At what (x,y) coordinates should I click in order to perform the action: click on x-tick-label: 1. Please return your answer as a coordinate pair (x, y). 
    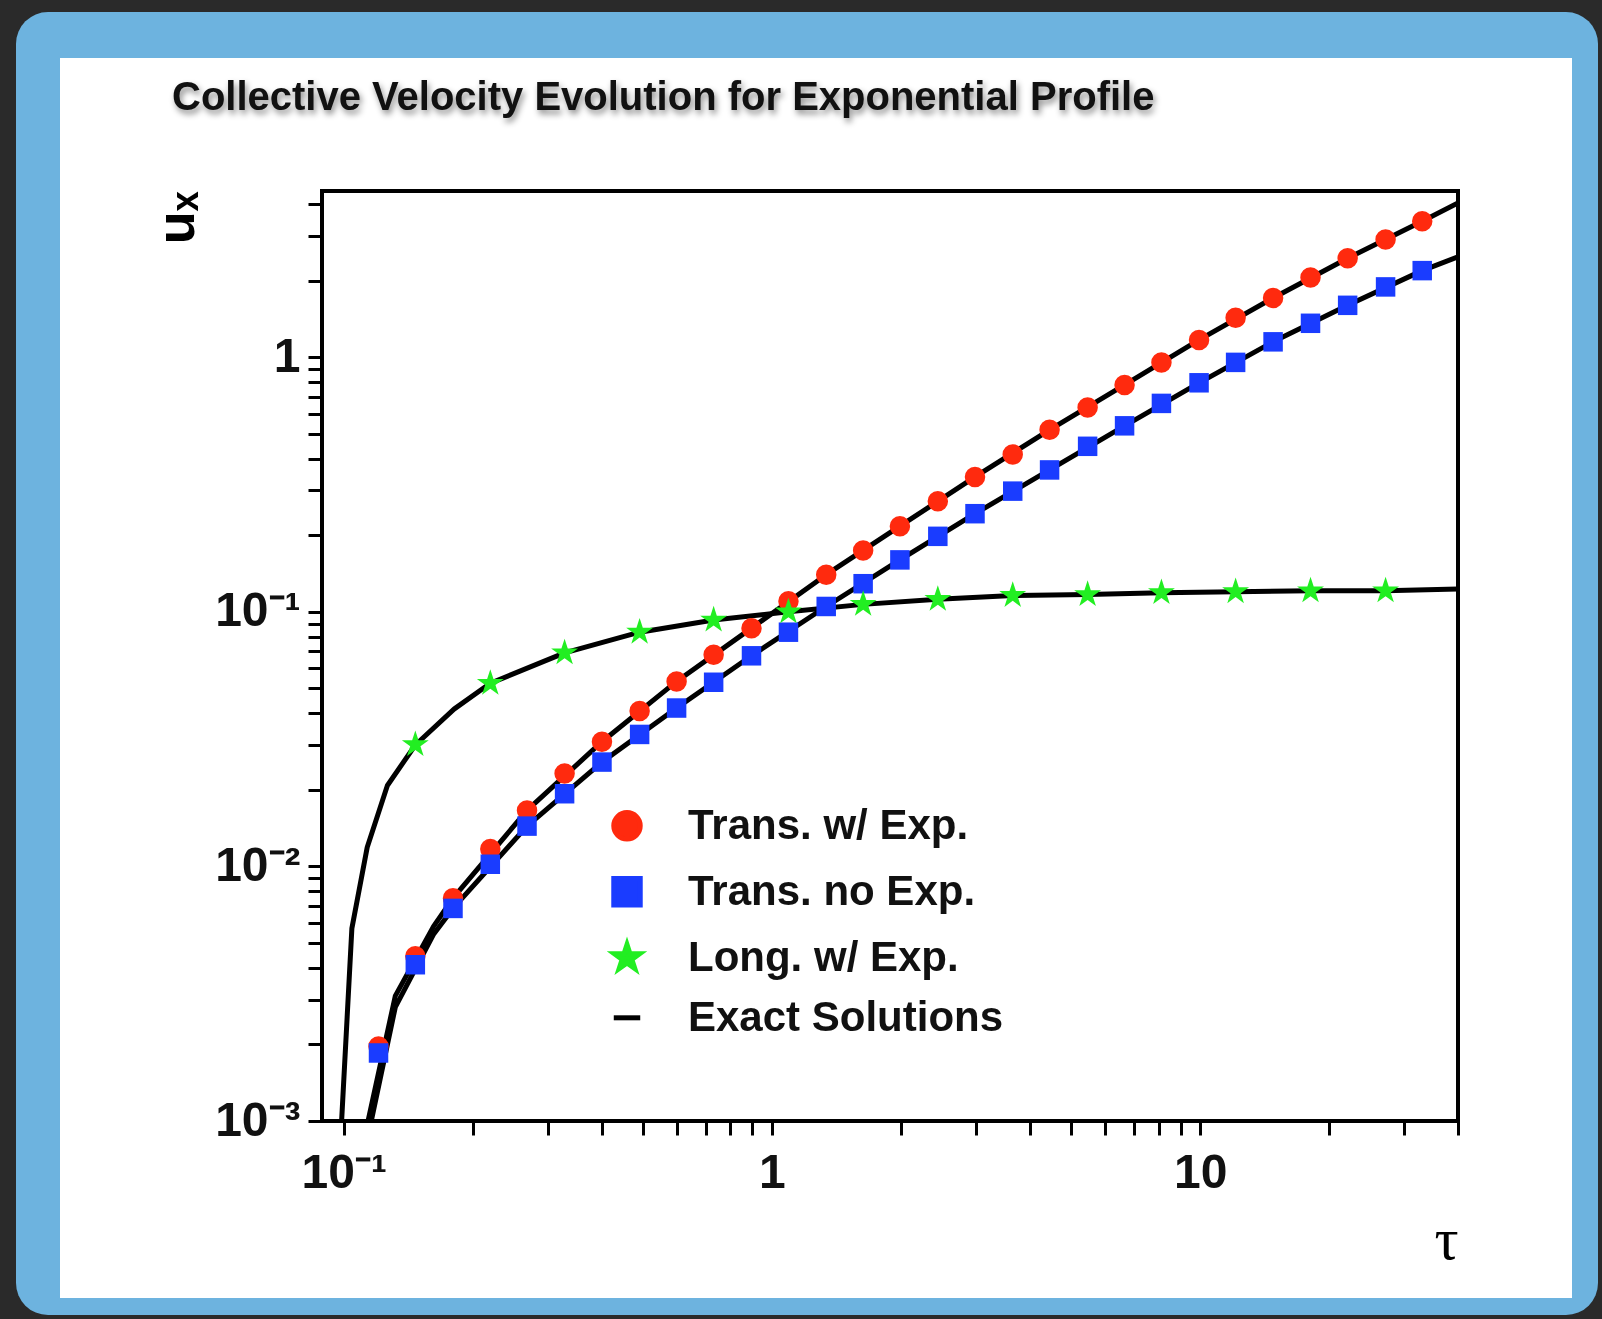
    Looking at the image, I should click on (772, 1171).